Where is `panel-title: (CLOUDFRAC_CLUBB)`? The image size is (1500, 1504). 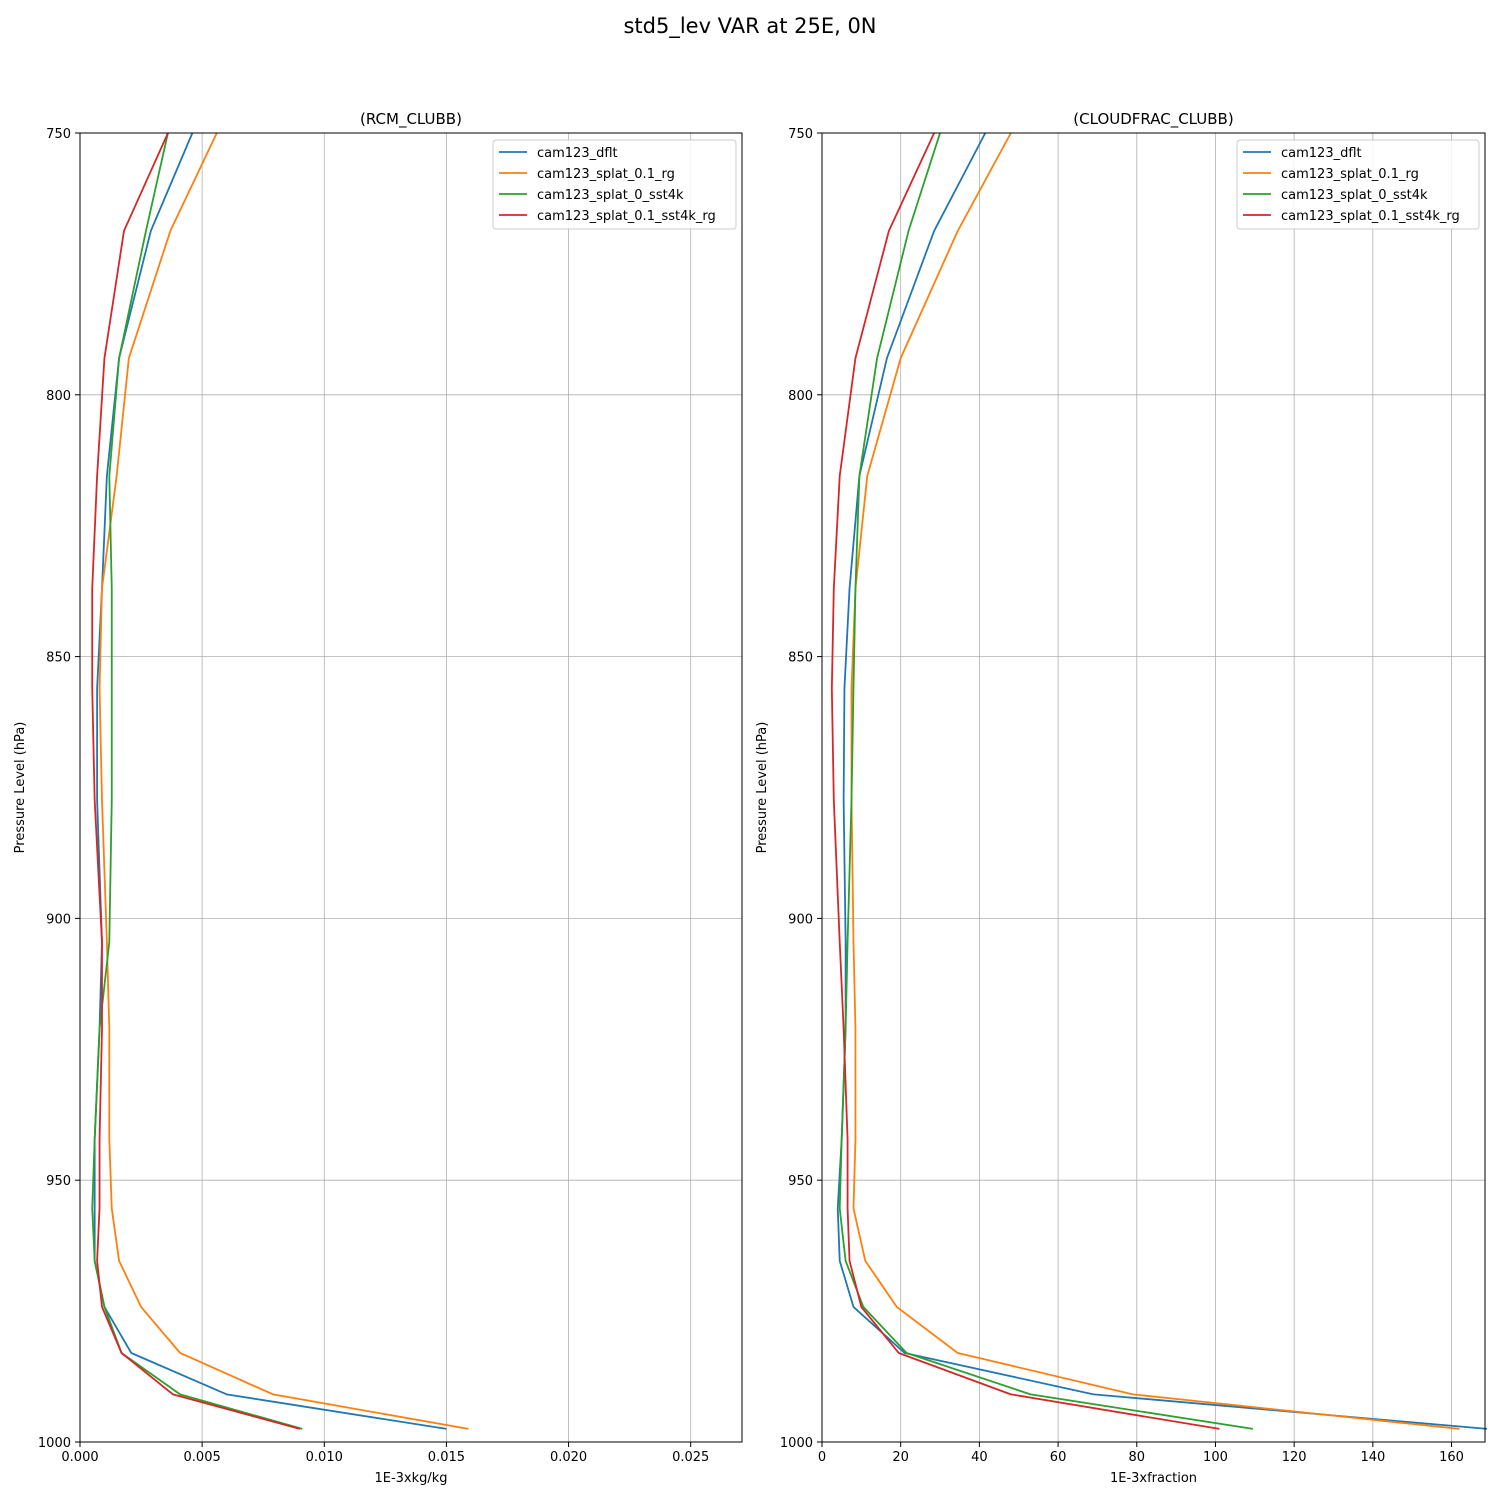 panel-title: (CLOUDFRAC_CLUBB) is located at coordinates (1153, 119).